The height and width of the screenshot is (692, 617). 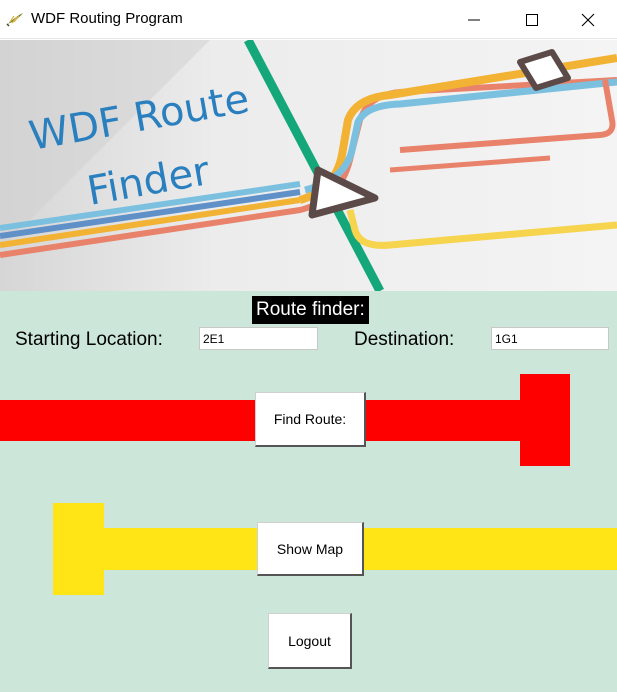 I want to click on close-button, so click(x=588, y=19).